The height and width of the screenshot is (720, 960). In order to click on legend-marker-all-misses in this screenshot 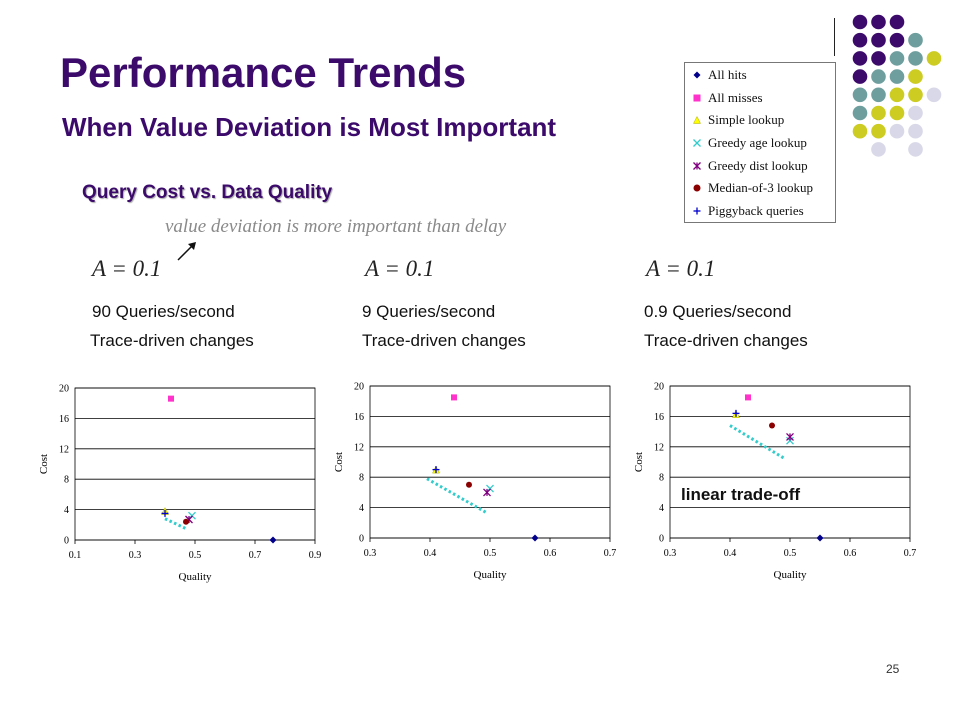, I will do `click(697, 98)`.